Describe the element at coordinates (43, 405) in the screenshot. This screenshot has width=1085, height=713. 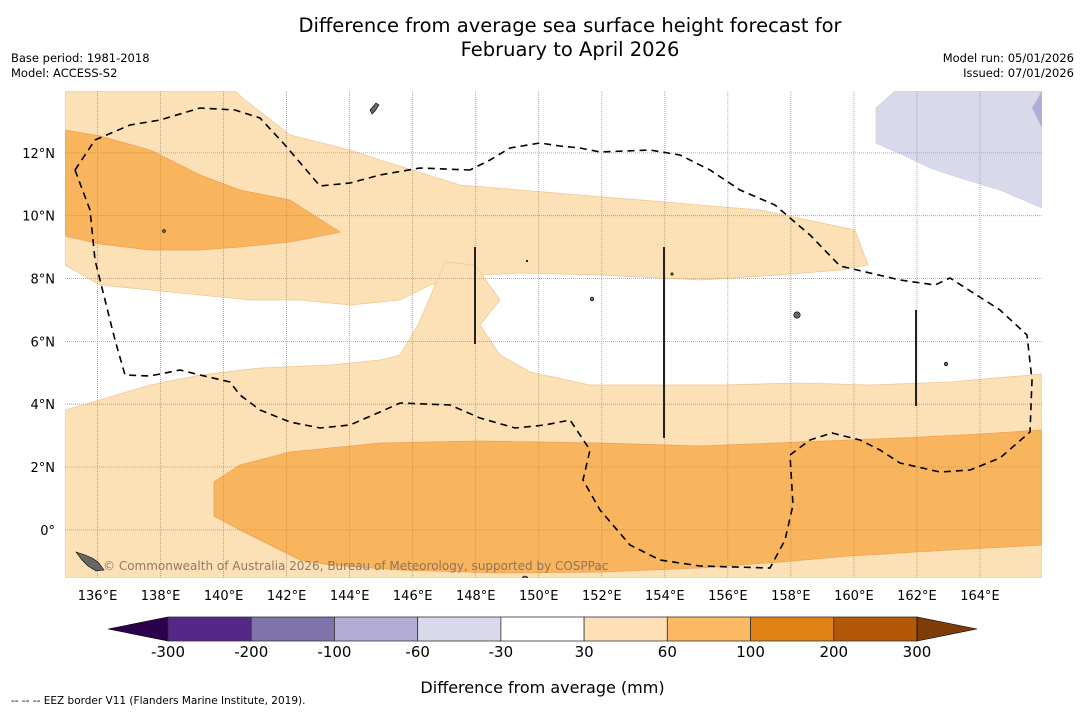
I see `lat-tick-label: 4°N` at that location.